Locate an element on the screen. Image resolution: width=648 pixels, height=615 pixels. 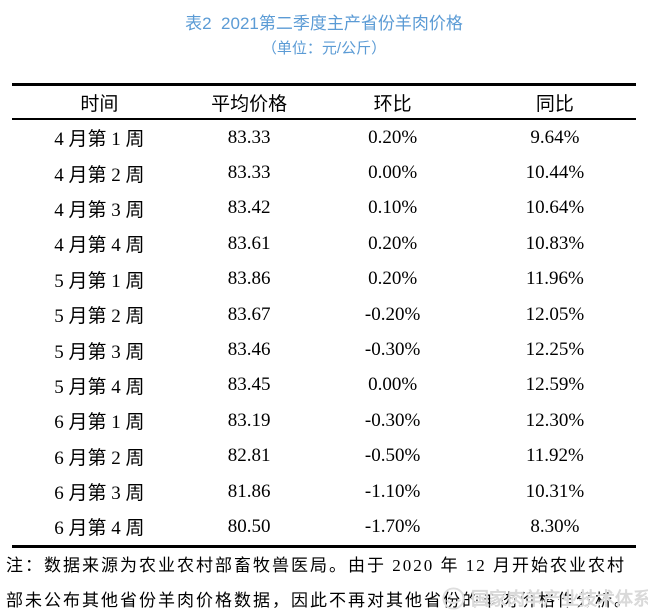
cell-avg-price: 83.67 is located at coordinates (249, 314).